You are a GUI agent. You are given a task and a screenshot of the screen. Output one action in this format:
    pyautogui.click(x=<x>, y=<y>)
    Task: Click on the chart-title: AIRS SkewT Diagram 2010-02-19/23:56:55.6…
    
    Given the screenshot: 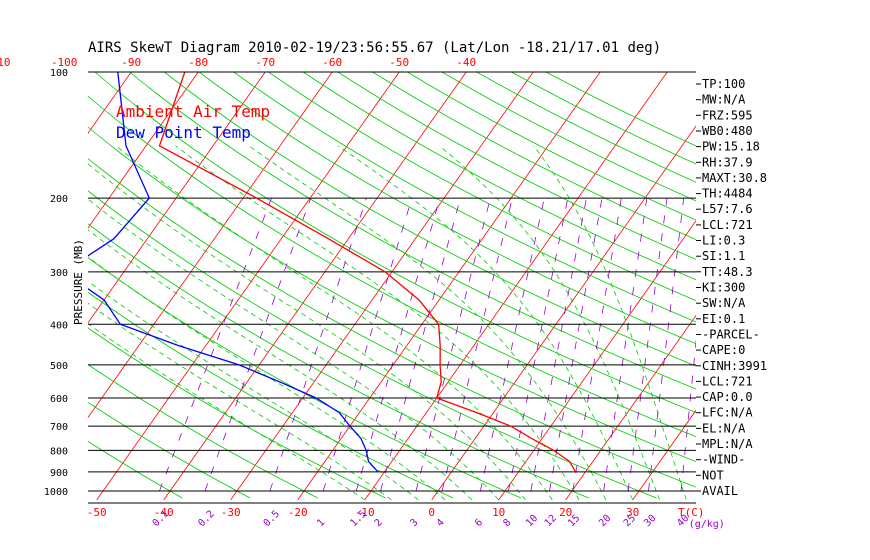 What is the action you would take?
    pyautogui.click(x=374, y=48)
    